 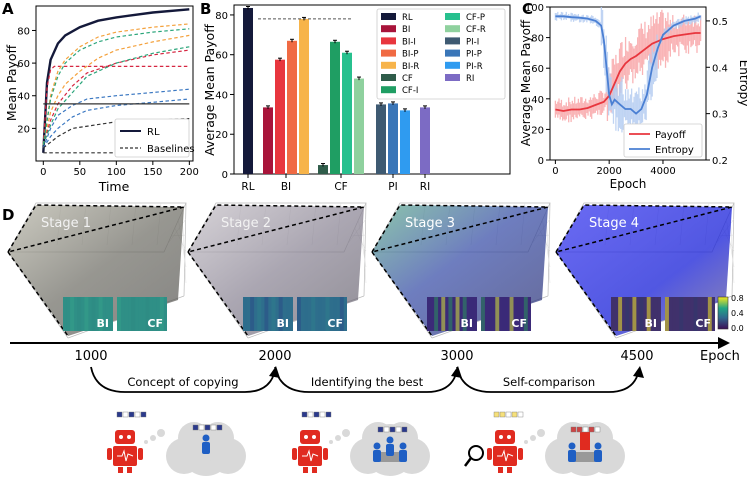 What do you see at coordinates (614, 223) in the screenshot?
I see `stage-title: Stage 4` at bounding box center [614, 223].